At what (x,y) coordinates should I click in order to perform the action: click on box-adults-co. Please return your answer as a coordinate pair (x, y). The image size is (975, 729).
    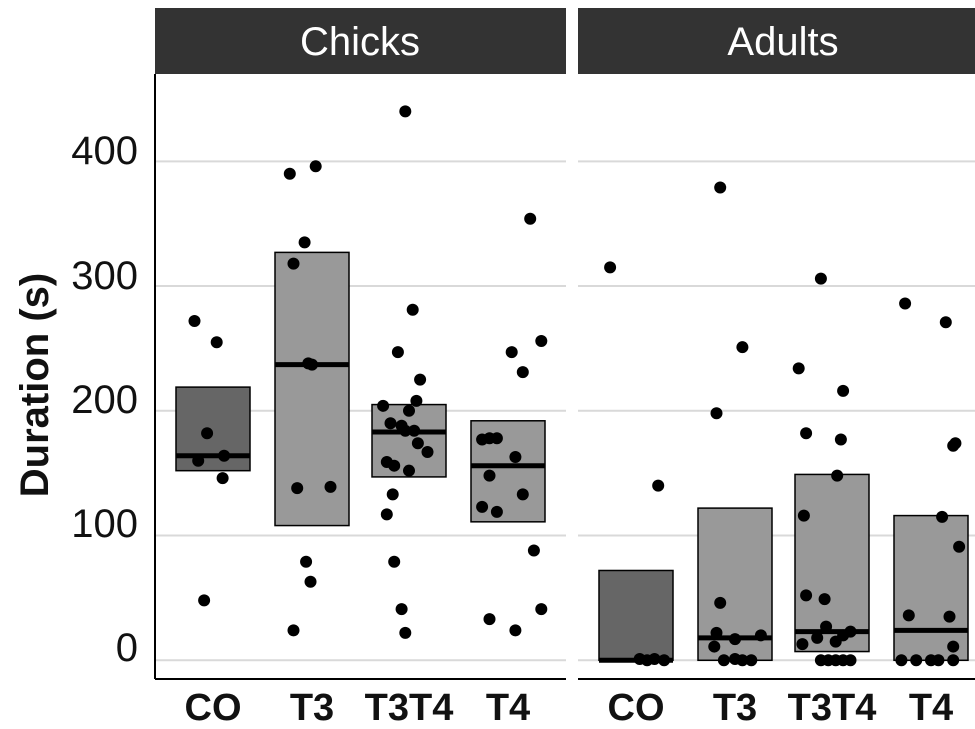
    Looking at the image, I should click on (636, 615).